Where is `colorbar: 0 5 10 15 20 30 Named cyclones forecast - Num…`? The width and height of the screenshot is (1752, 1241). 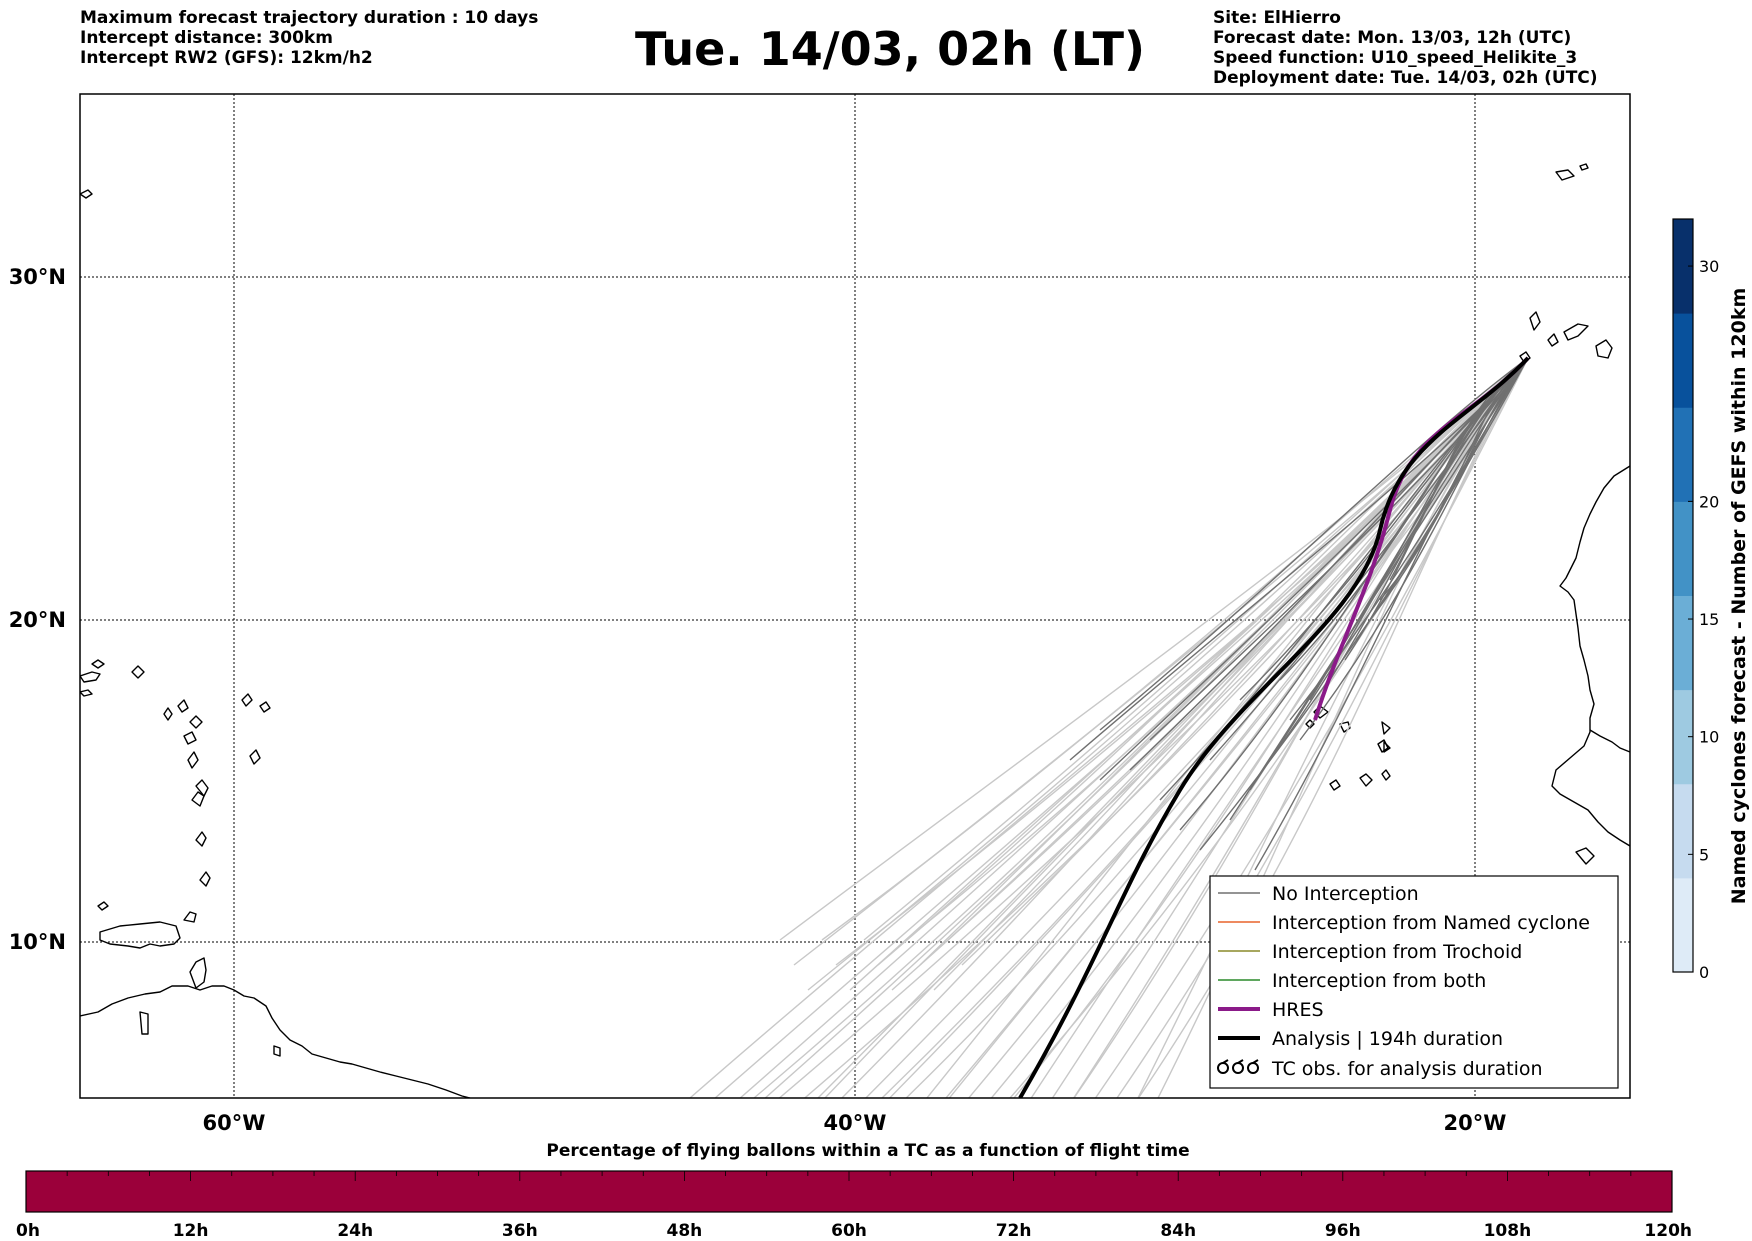 colorbar: 0 5 10 15 20 30 Named cyclones forecast - Num… is located at coordinates (1711, 600).